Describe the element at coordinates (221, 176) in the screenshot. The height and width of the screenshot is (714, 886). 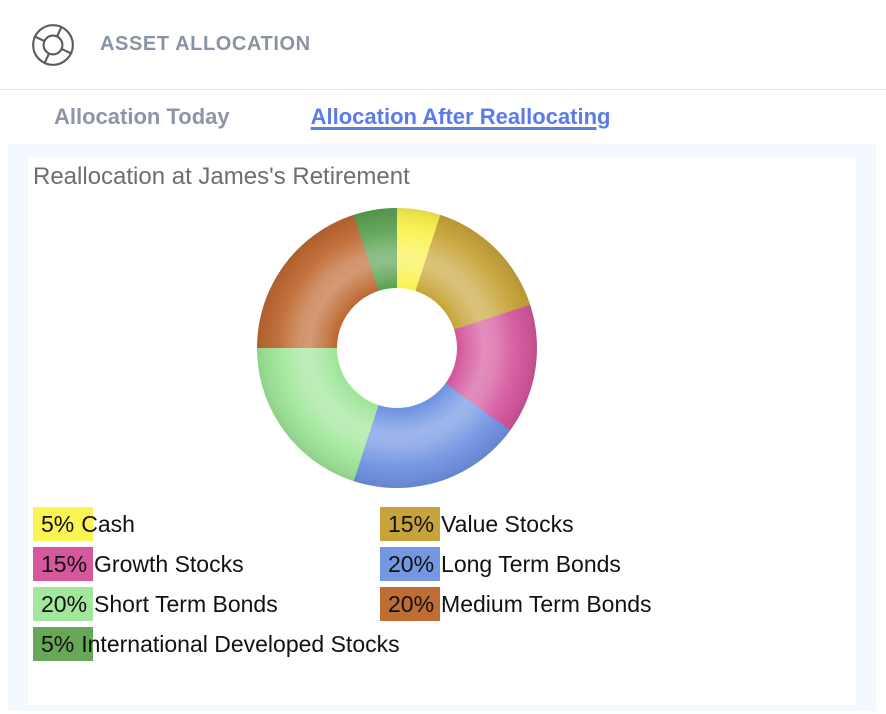
I see `chart-title: Reallocation at James's Retirement` at that location.